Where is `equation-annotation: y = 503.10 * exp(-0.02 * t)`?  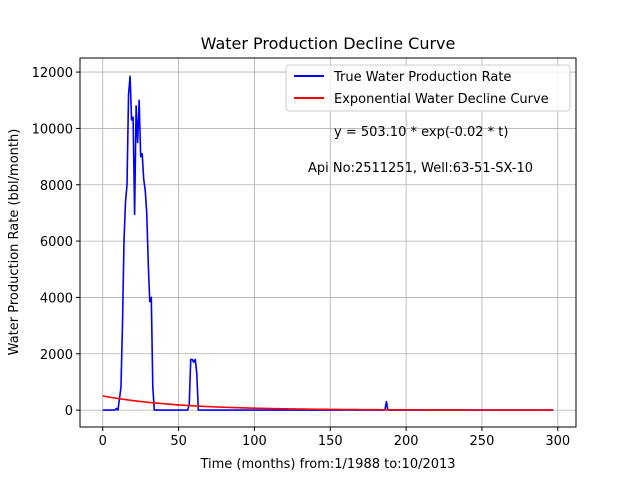 equation-annotation: y = 503.10 * exp(-0.02 * t) is located at coordinates (421, 132).